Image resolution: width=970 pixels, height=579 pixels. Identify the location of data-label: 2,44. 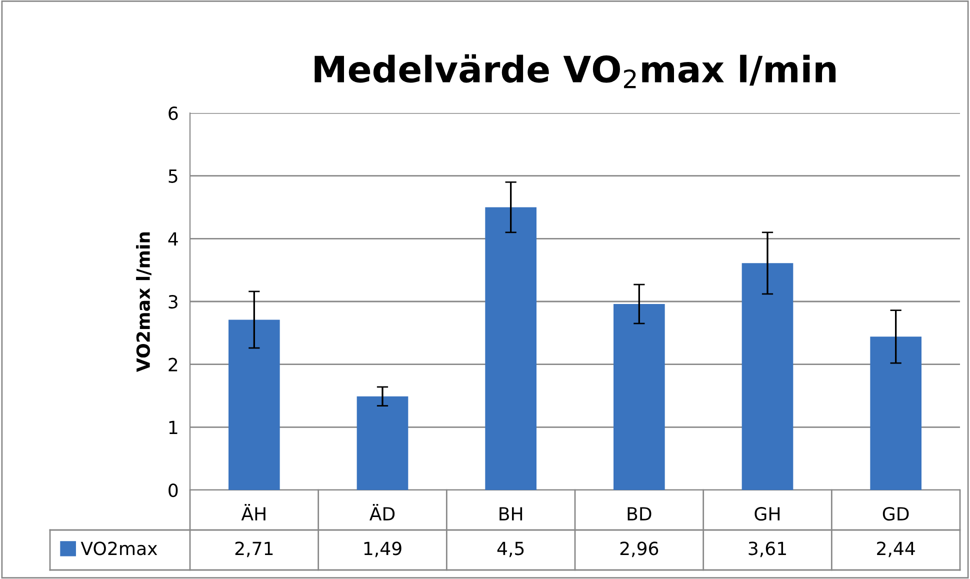
(896, 550).